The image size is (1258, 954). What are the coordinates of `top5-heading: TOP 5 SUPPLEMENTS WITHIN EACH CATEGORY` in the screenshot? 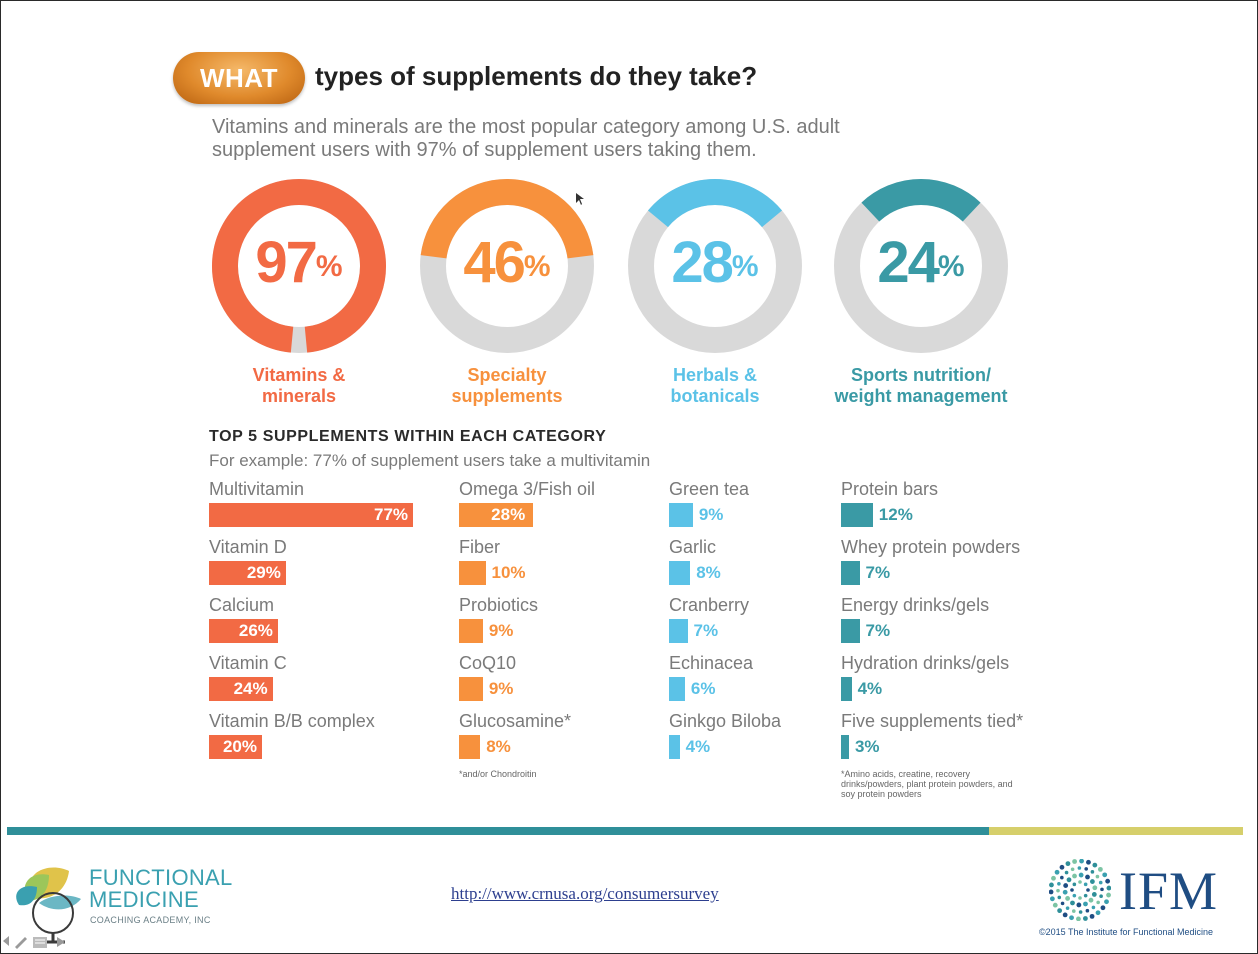 It's located at (408, 436).